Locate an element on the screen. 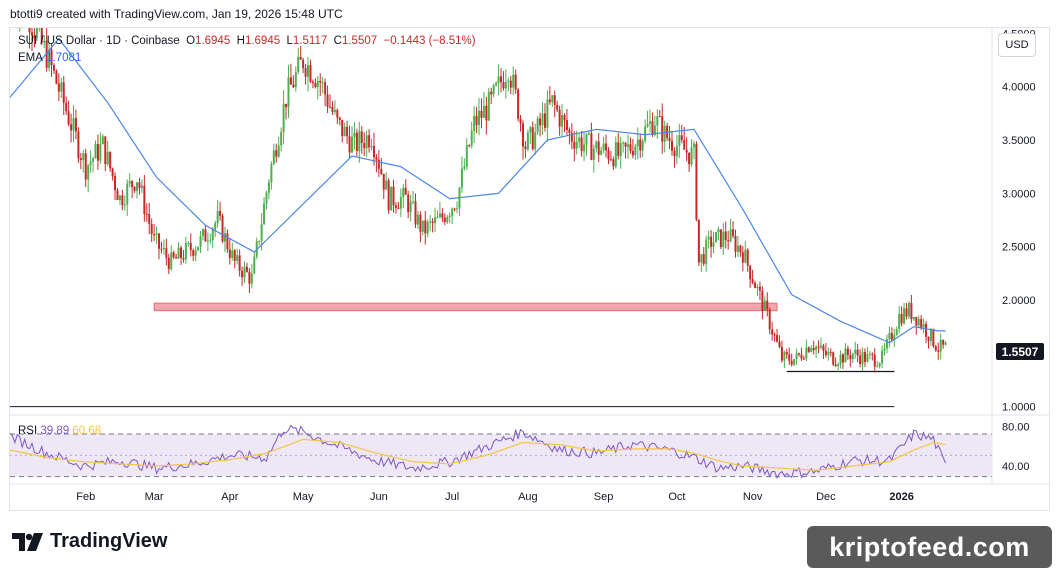 The height and width of the screenshot is (571, 1057). symbol-label: SUI / US Dollar · 1D · Coinbase is located at coordinates (99, 41).